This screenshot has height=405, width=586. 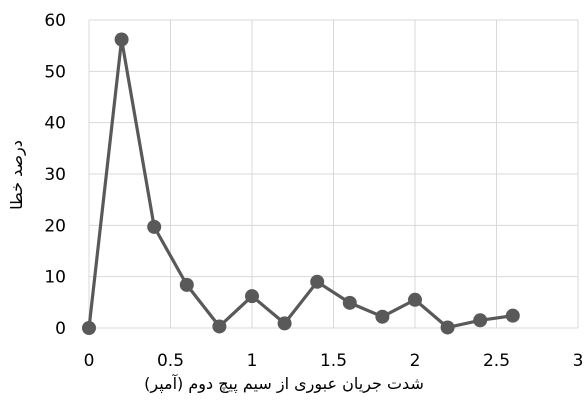 I want to click on x-axis-tick-labels: 0 0.5 1 1.5 2 2.5 3, so click(x=334, y=361).